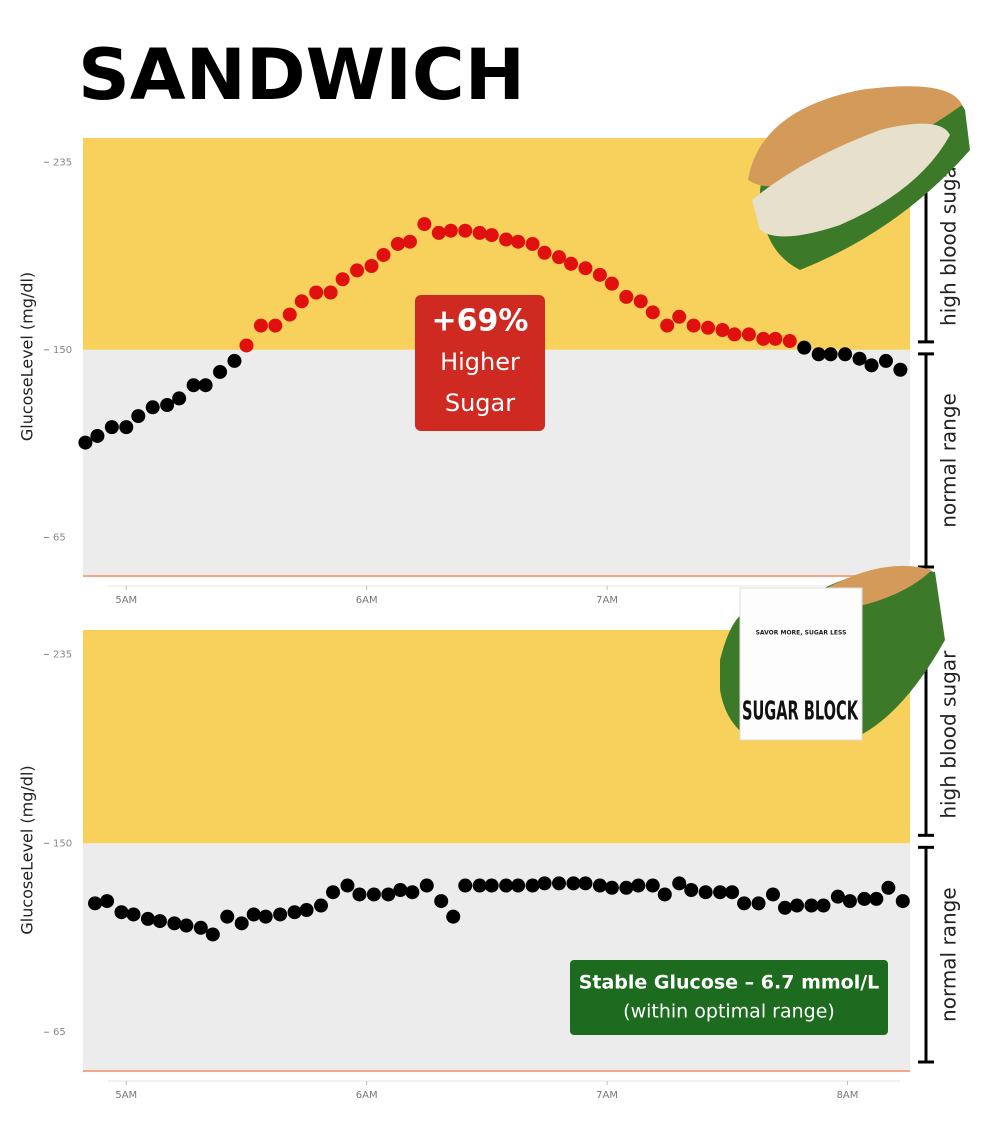  Describe the element at coordinates (301, 75) in the screenshot. I see `page-title: SANDWICH` at that location.